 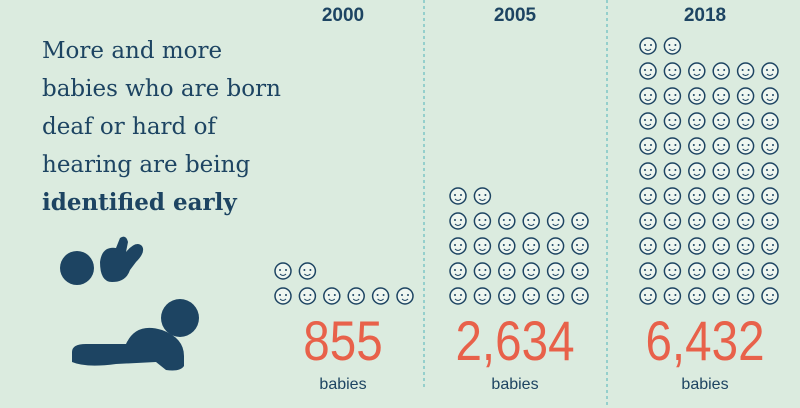 I want to click on value-label: 855, so click(x=342, y=341).